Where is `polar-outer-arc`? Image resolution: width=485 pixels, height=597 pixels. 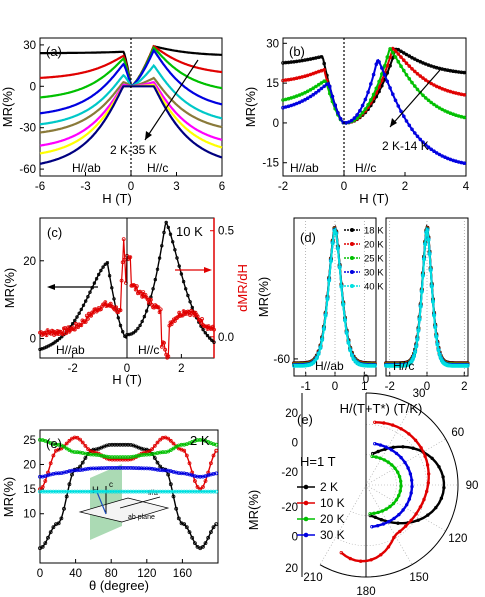
polar-outer-arc is located at coordinates (389, 485).